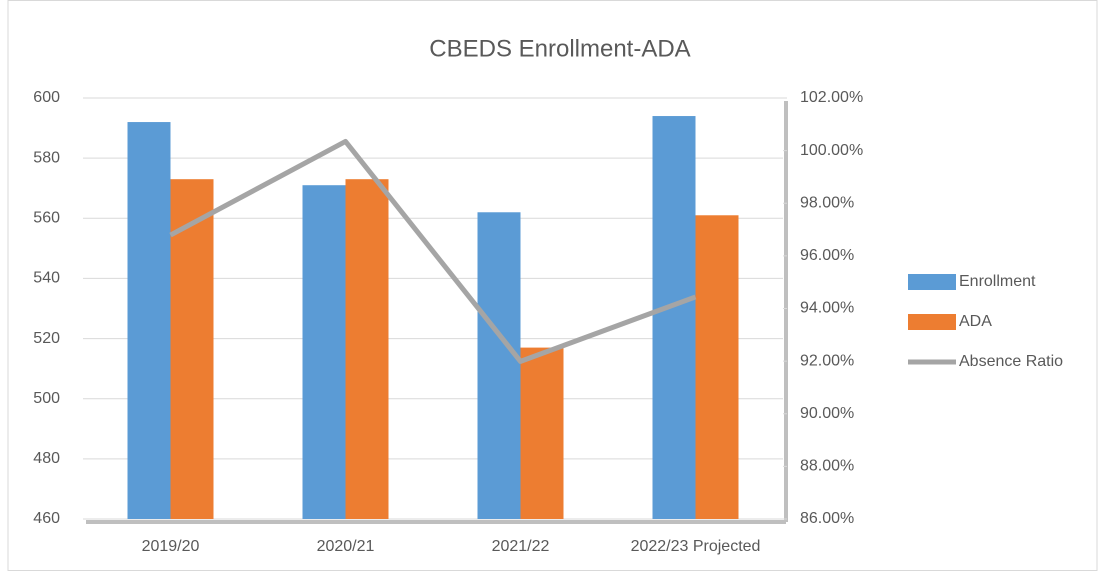 The image size is (1098, 571). Describe the element at coordinates (46, 458) in the screenshot. I see `y-tick-label: 480` at that location.